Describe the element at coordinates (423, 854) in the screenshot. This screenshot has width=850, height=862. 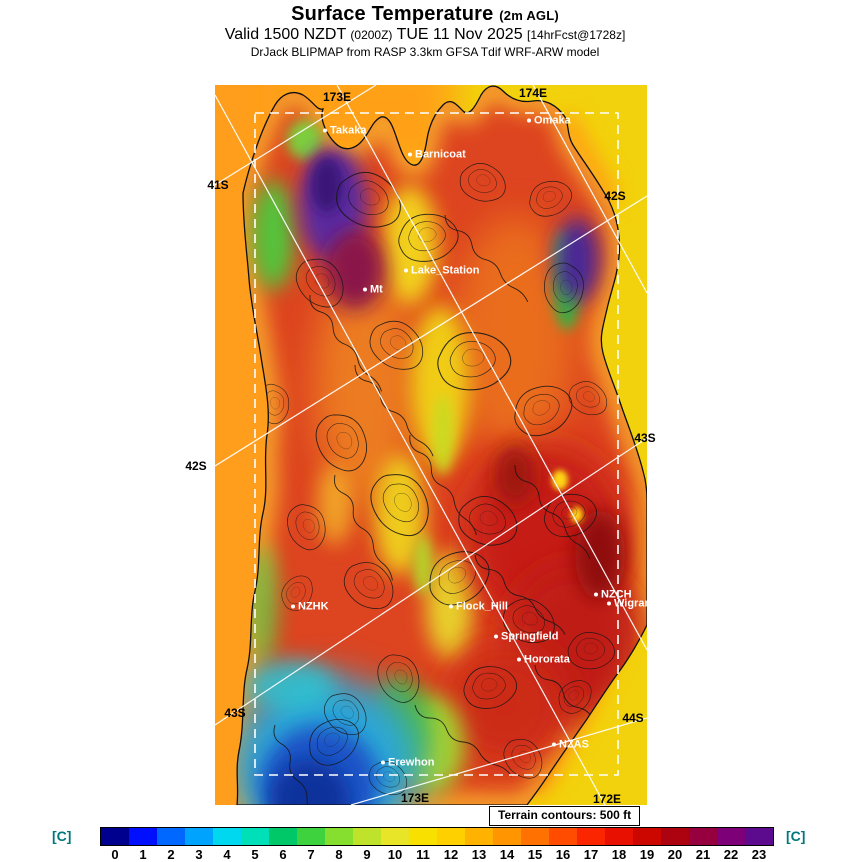
I see `colorbar-tick-label: 11` at that location.